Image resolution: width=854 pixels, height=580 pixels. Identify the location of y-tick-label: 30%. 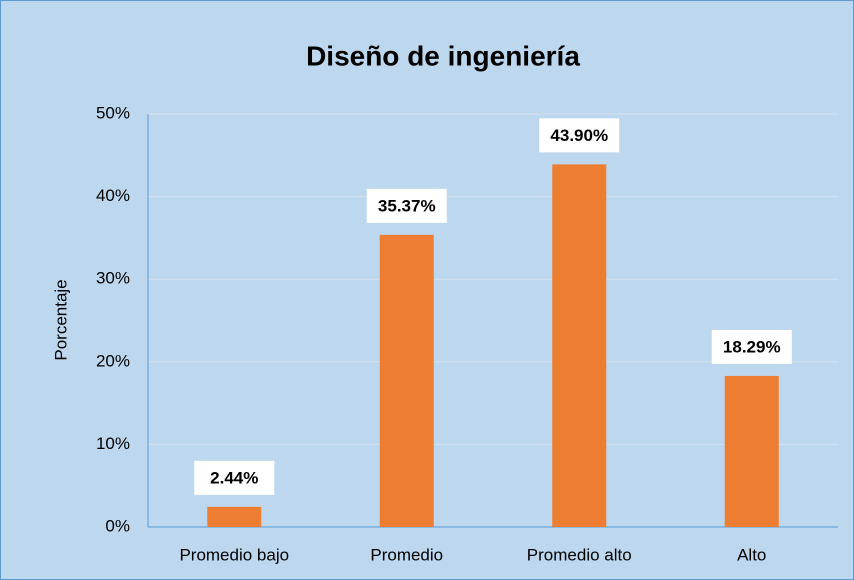
(113, 278).